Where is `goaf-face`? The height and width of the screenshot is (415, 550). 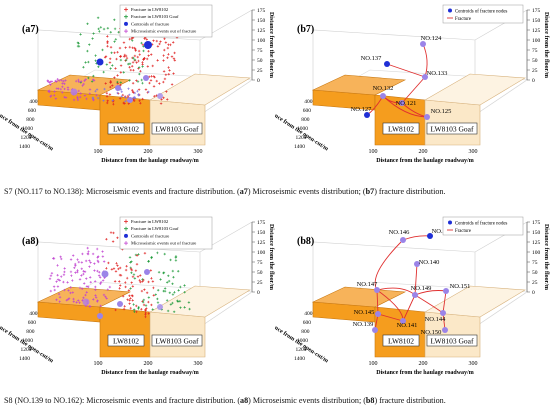
goaf-face is located at coordinates (452, 122).